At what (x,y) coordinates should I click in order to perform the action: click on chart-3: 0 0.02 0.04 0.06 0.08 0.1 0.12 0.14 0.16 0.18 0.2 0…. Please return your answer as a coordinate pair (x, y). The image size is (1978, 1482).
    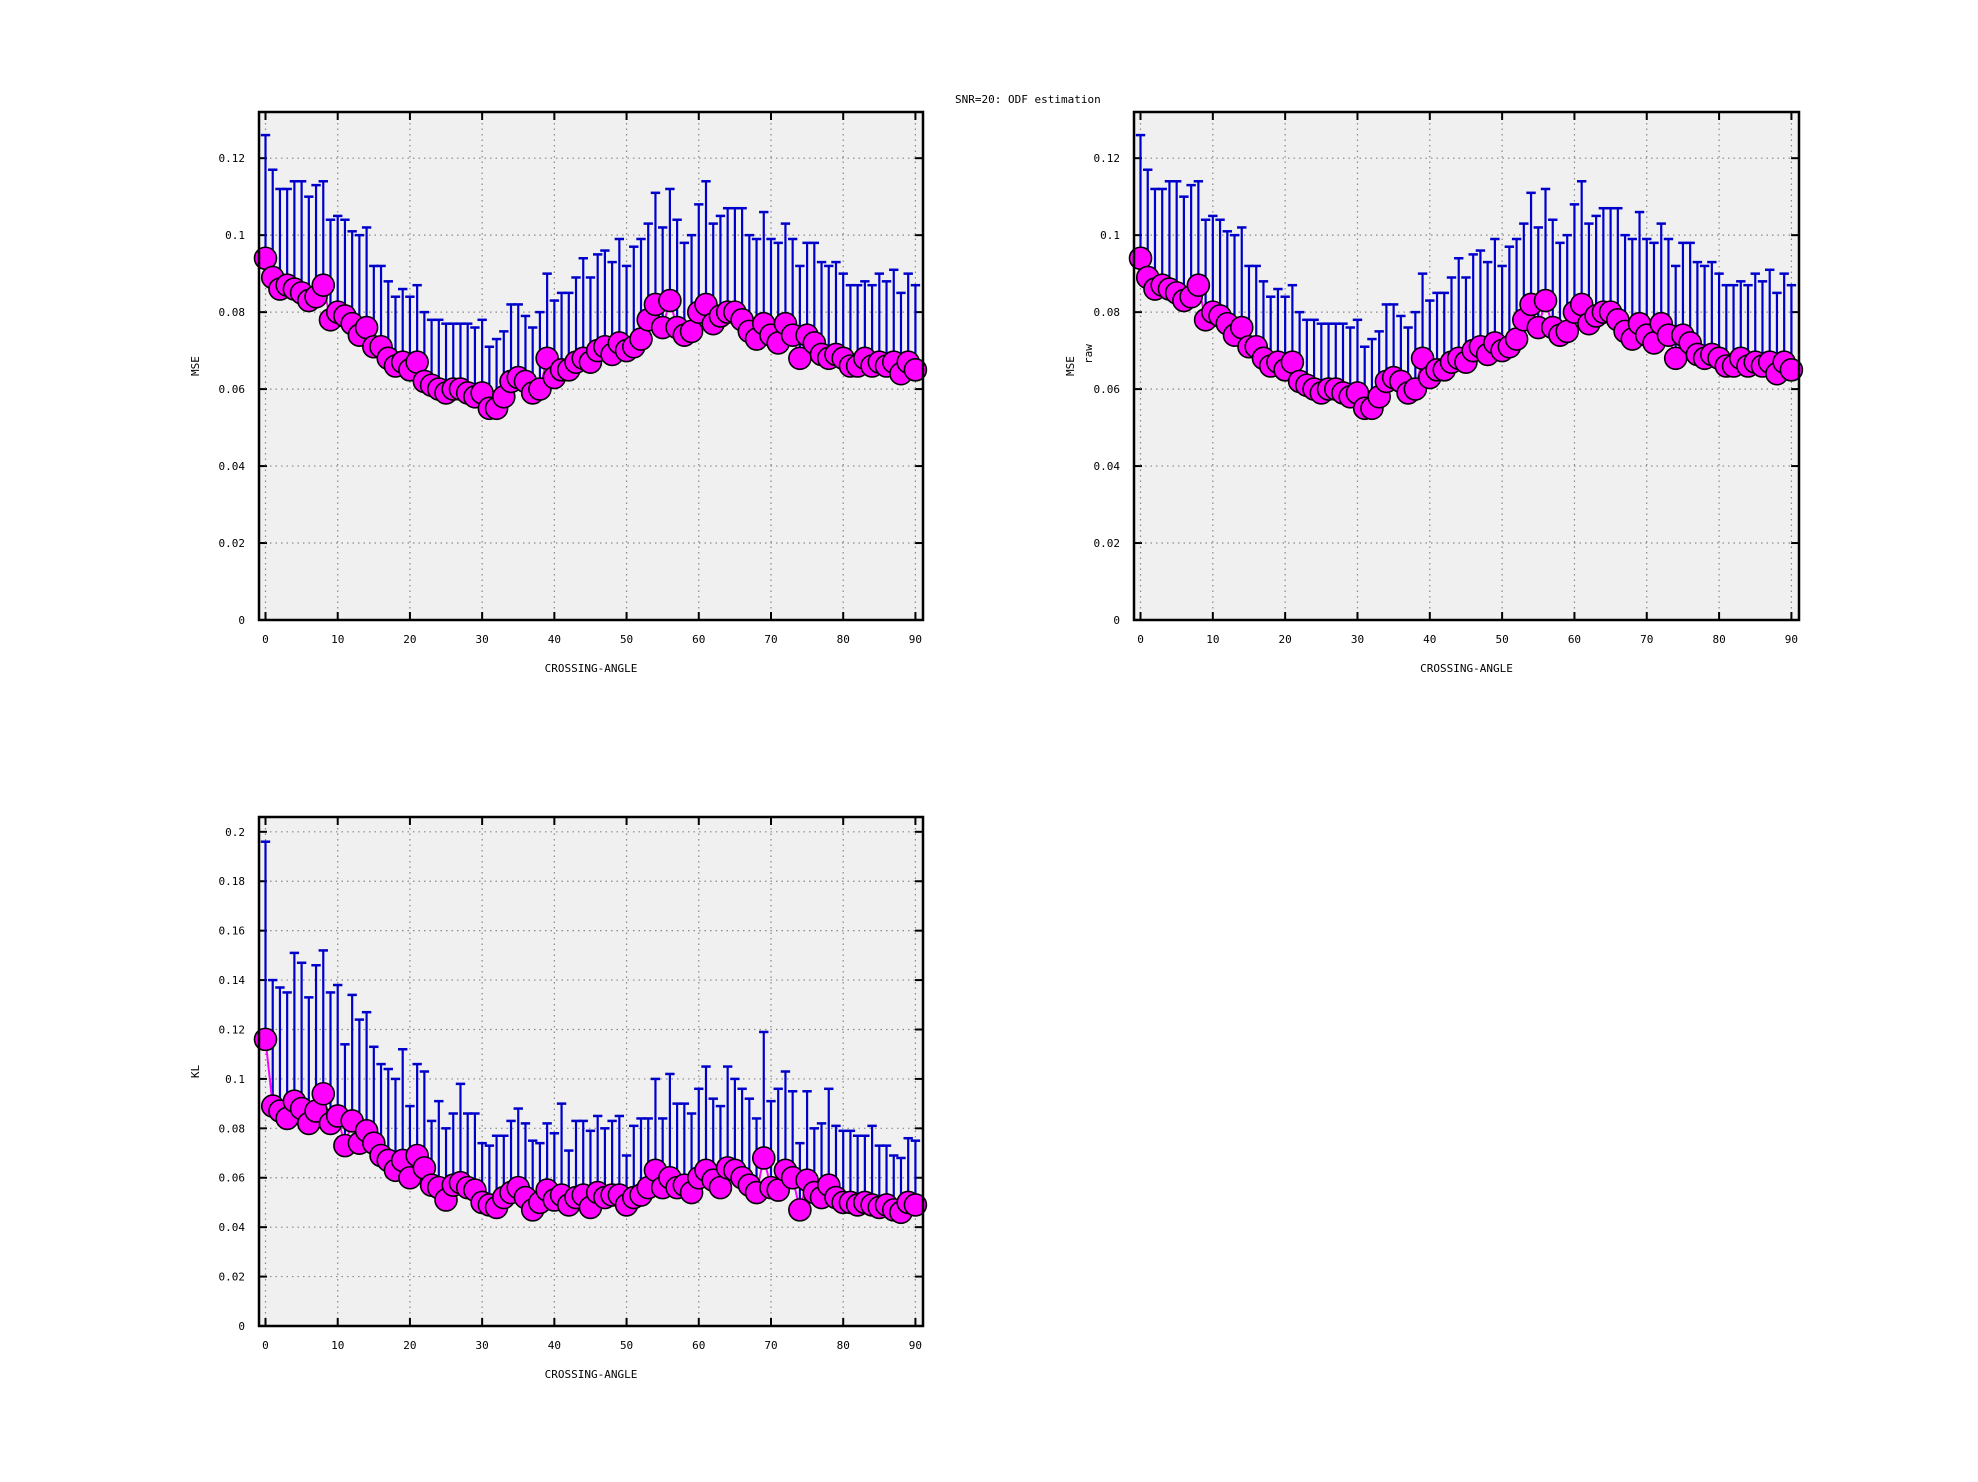
    Looking at the image, I should click on (558, 1098).